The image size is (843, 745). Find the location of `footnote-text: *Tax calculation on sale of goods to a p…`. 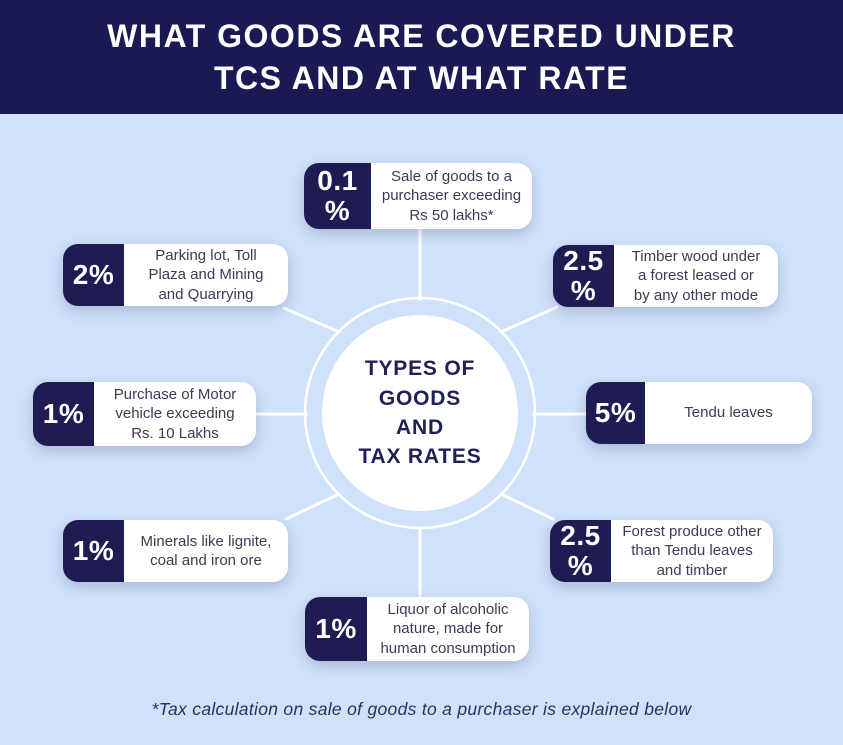

footnote-text: *Tax calculation on sale of goods to a p… is located at coordinates (421, 709).